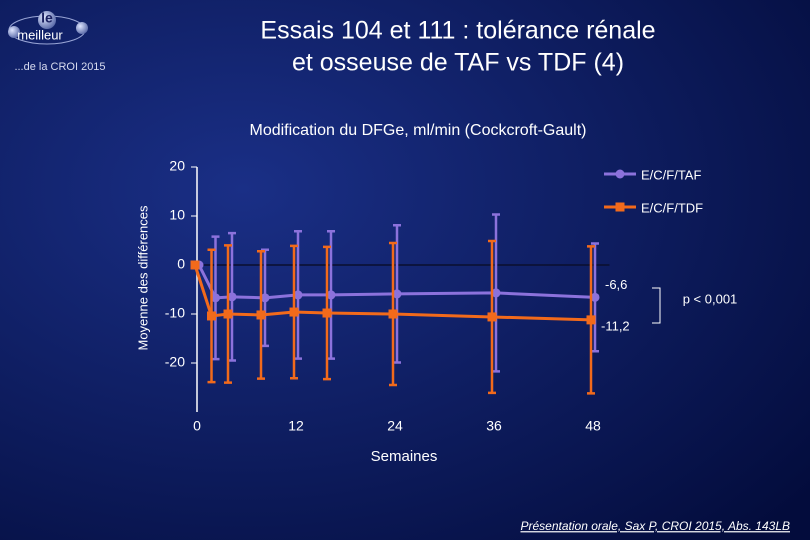 The height and width of the screenshot is (540, 810). Describe the element at coordinates (181, 264) in the screenshot. I see `y-tick-label: 0` at that location.